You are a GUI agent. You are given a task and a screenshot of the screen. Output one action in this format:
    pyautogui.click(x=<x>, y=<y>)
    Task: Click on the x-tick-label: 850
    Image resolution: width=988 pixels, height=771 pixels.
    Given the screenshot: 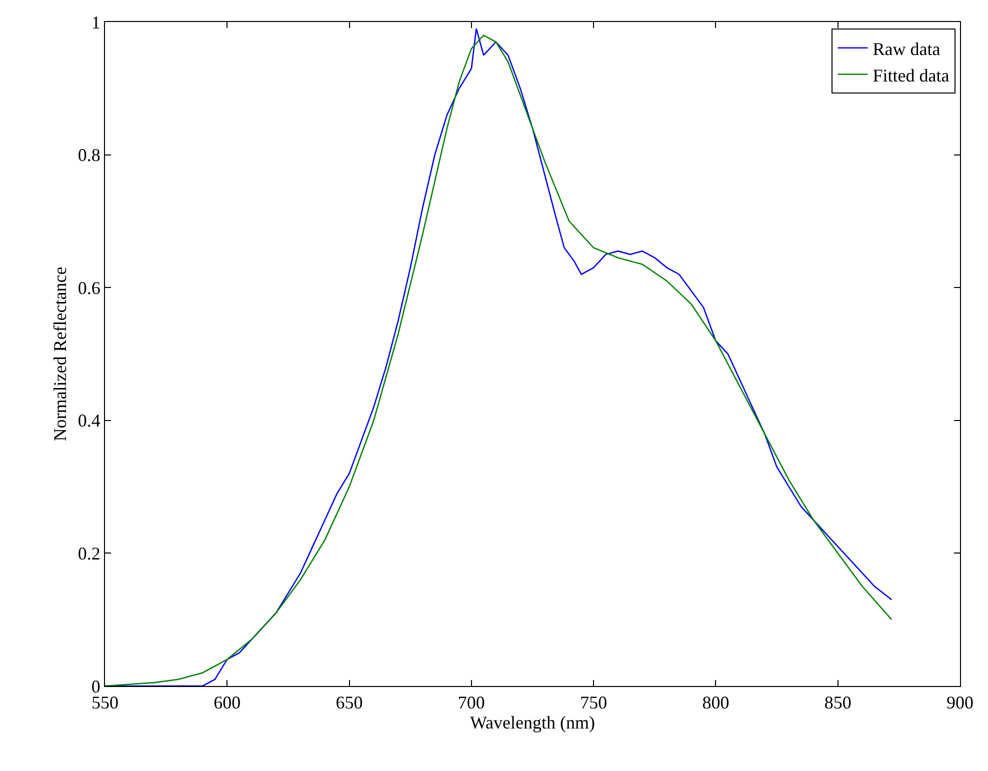 What is the action you would take?
    pyautogui.click(x=838, y=702)
    